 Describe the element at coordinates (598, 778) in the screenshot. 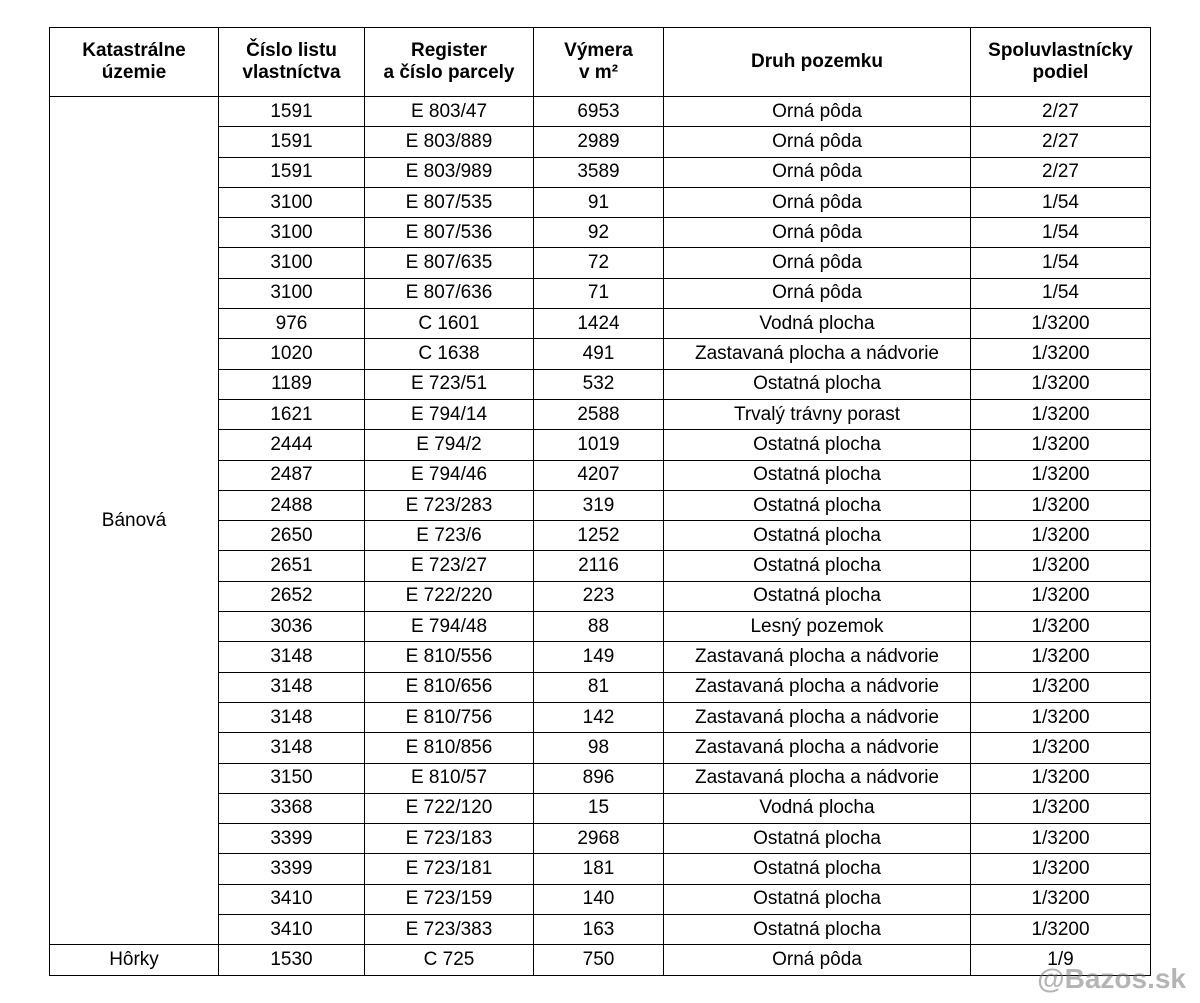

I see `table-cell: 896` at that location.